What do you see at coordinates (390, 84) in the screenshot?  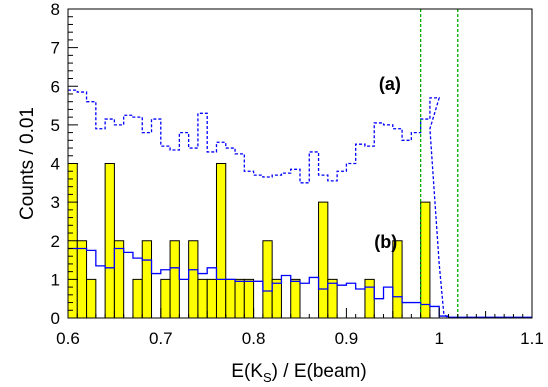 I see `panel-label-a: (a)` at bounding box center [390, 84].